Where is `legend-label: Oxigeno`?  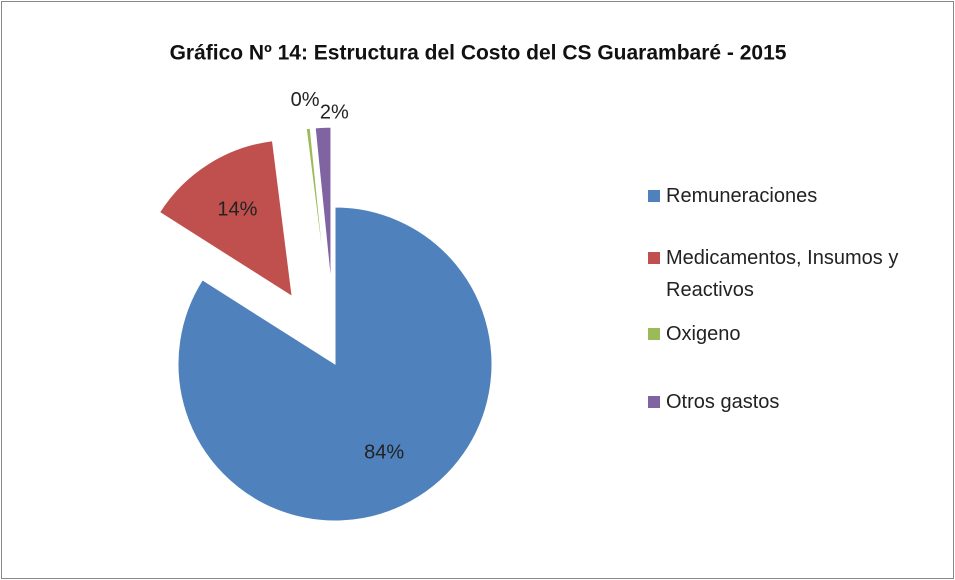 legend-label: Oxigeno is located at coordinates (703, 334).